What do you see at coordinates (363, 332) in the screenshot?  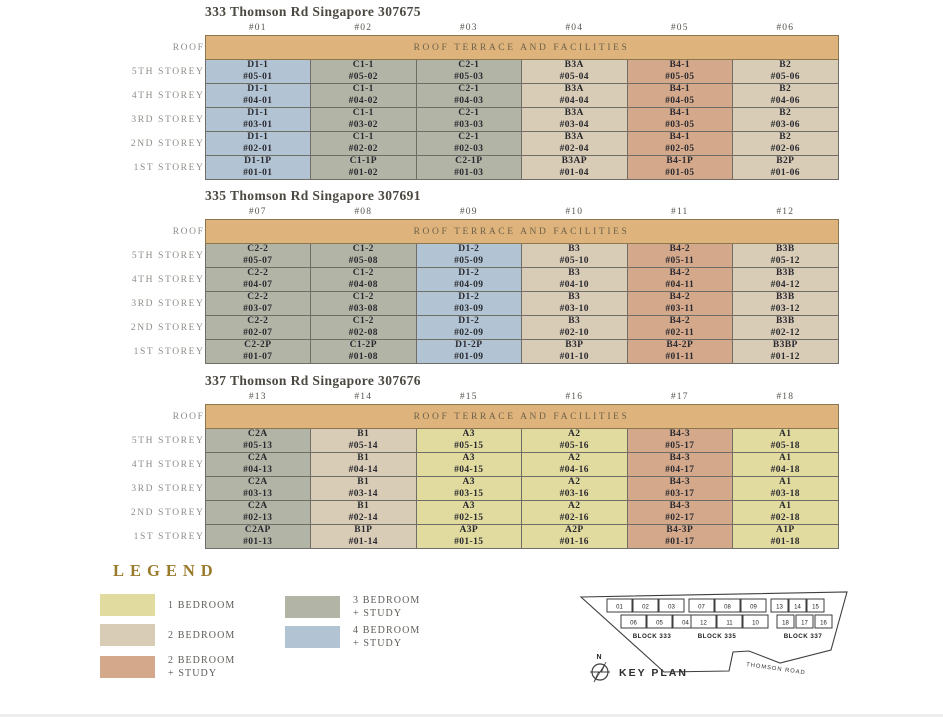 I see `unit-number: #02-08` at bounding box center [363, 332].